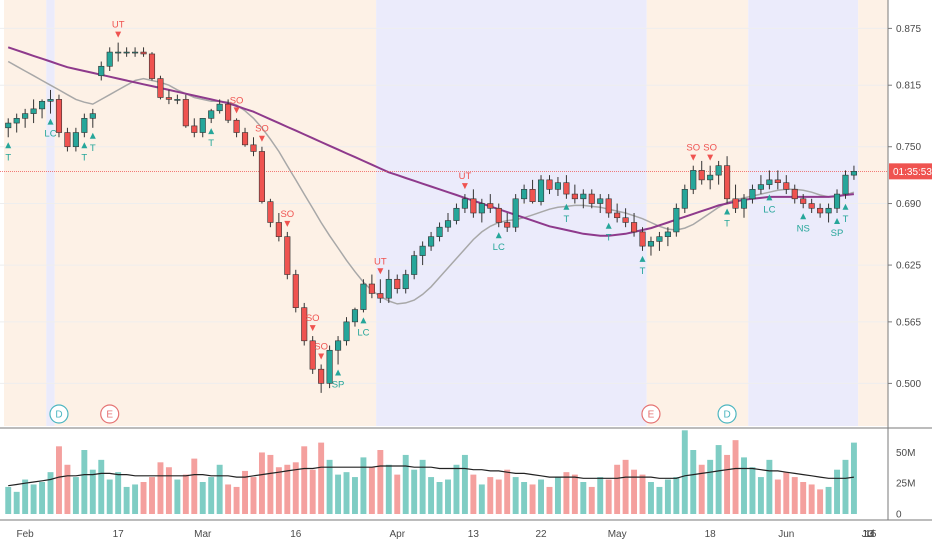 The width and height of the screenshot is (932, 555). I want to click on price-tick-label: 0.750, so click(908, 147).